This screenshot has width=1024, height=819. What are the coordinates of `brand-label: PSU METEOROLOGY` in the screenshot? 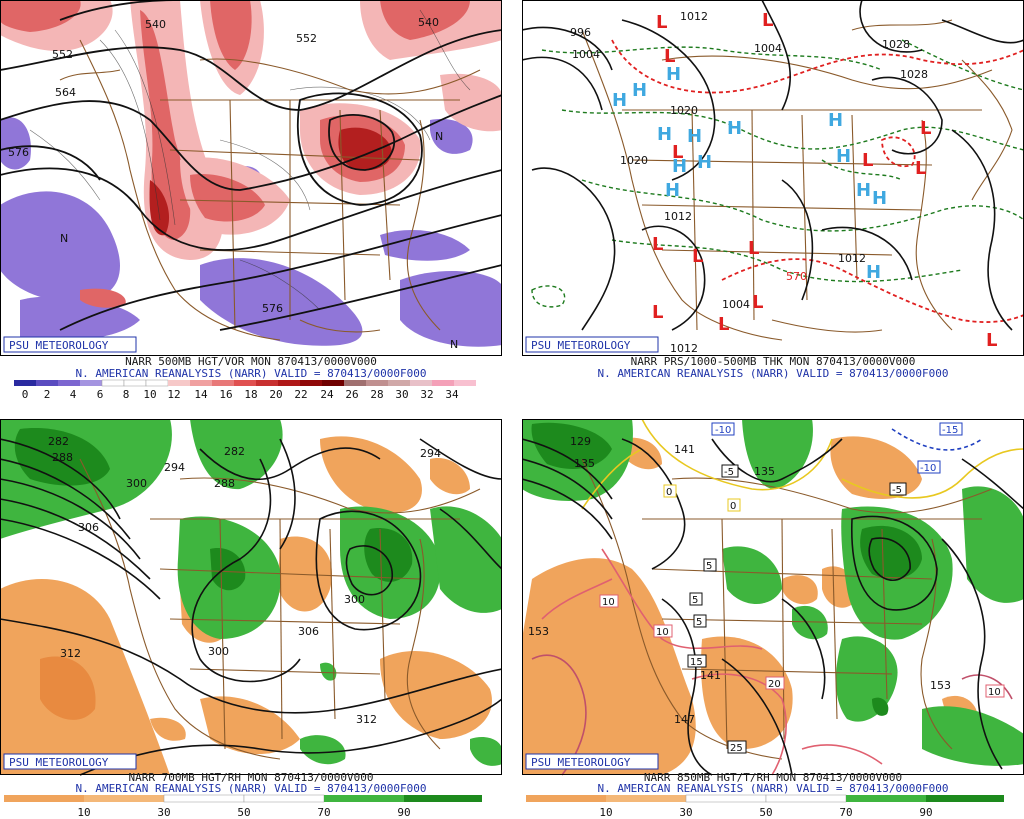 It's located at (581, 762).